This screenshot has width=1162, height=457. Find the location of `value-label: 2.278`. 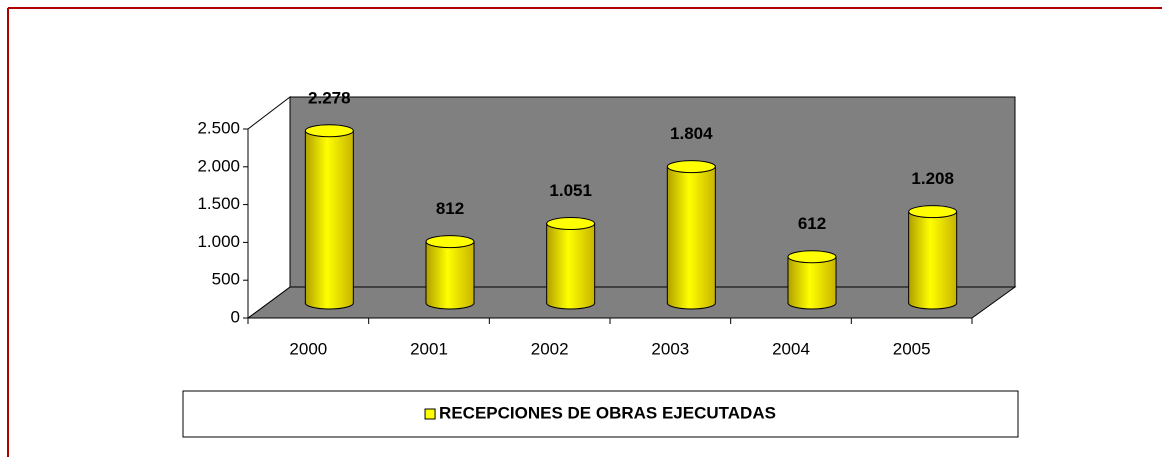

value-label: 2.278 is located at coordinates (329, 97).